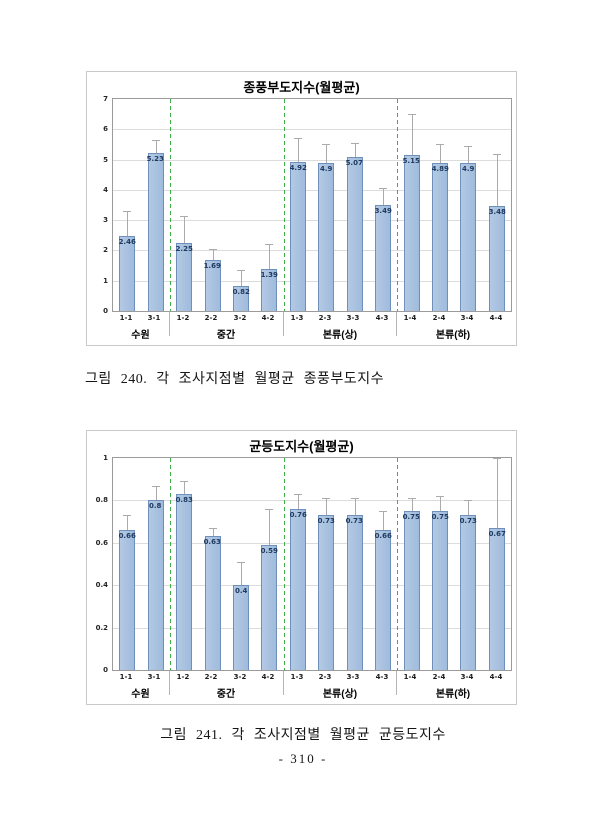  What do you see at coordinates (101, 627) in the screenshot?
I see `y-axis-tick-label: 0.2` at bounding box center [101, 627].